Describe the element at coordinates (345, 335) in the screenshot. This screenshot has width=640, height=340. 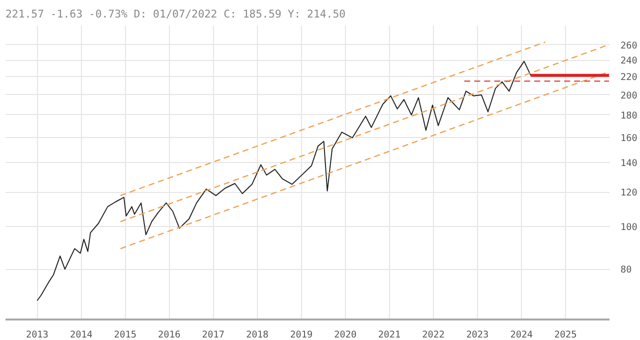
I see `x-tick-label: 2020` at that location.